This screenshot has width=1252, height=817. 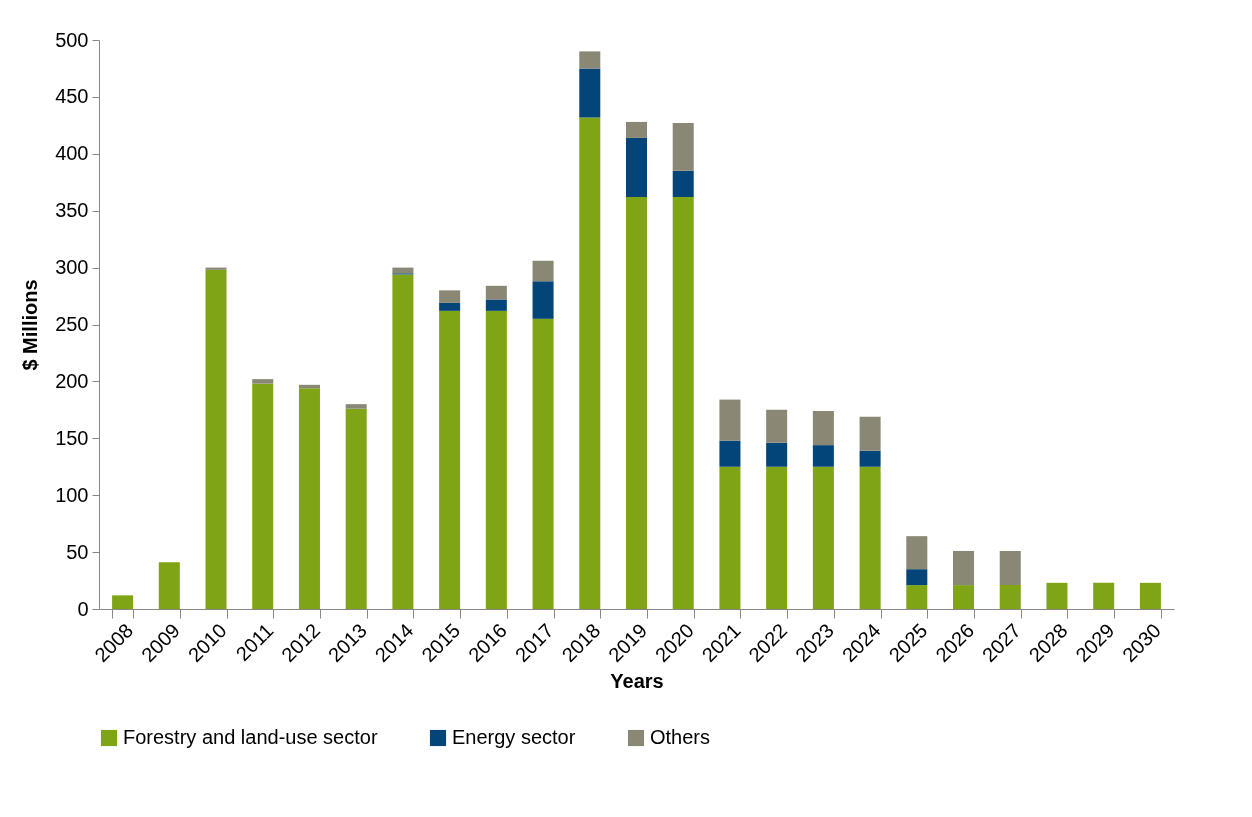 I want to click on y-tick-label: 500, so click(x=72, y=39).